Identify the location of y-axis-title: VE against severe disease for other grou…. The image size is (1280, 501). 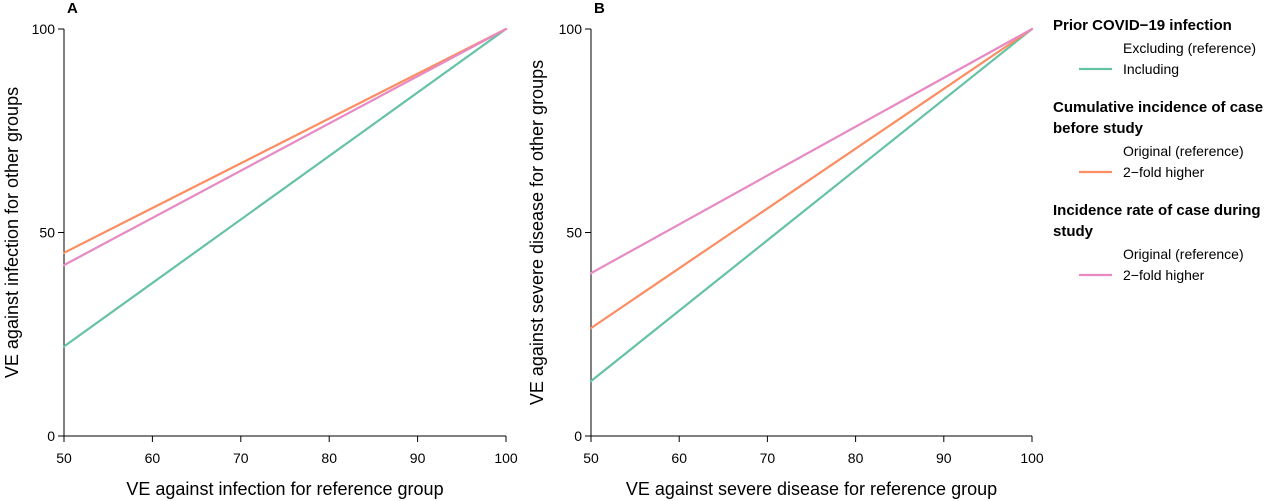
(537, 232).